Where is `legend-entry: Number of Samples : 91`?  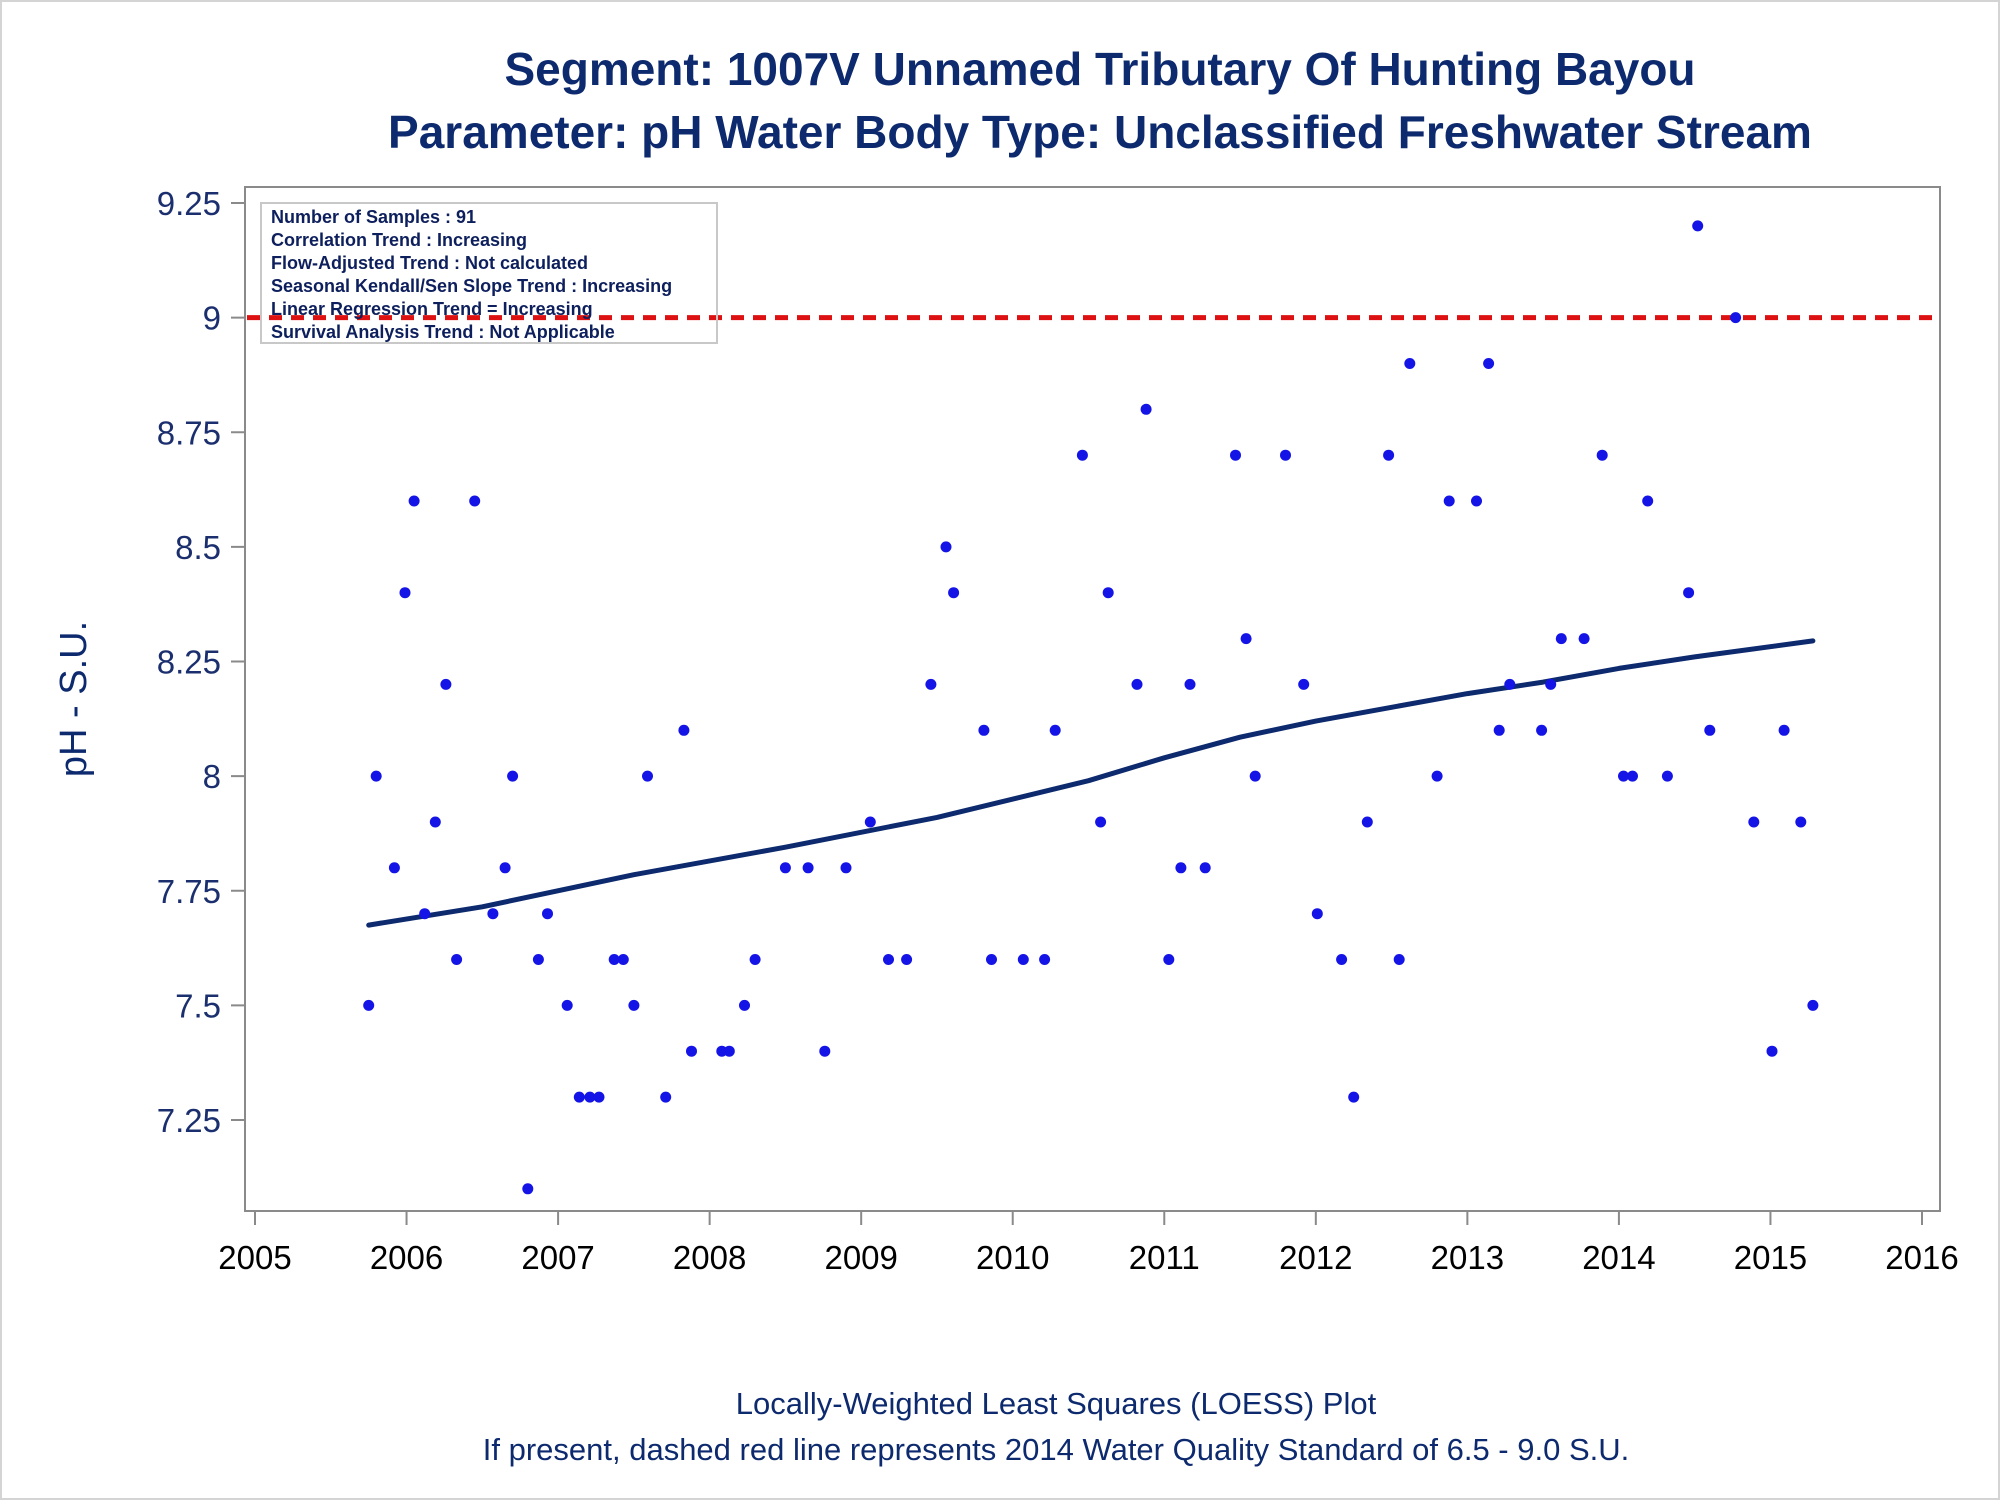
legend-entry: Number of Samples : 91 is located at coordinates (373, 217).